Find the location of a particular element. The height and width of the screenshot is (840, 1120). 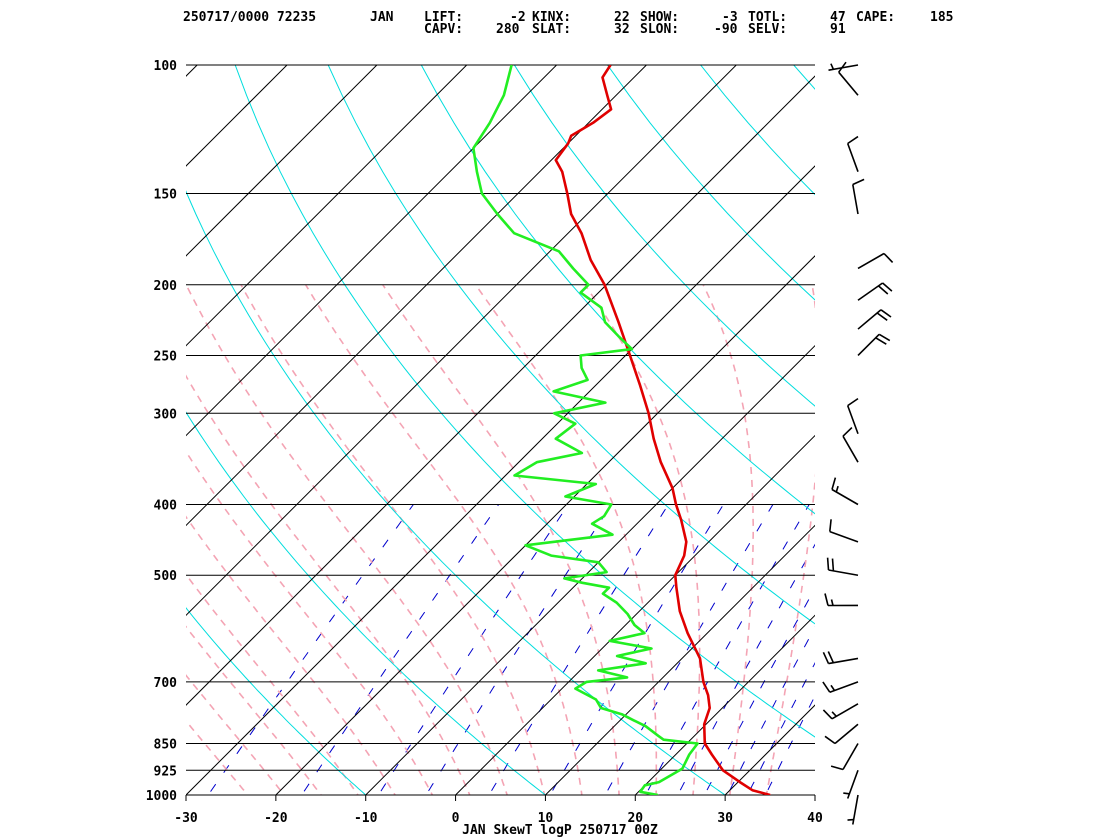

index-label-cape: CAPE: is located at coordinates (876, 17).